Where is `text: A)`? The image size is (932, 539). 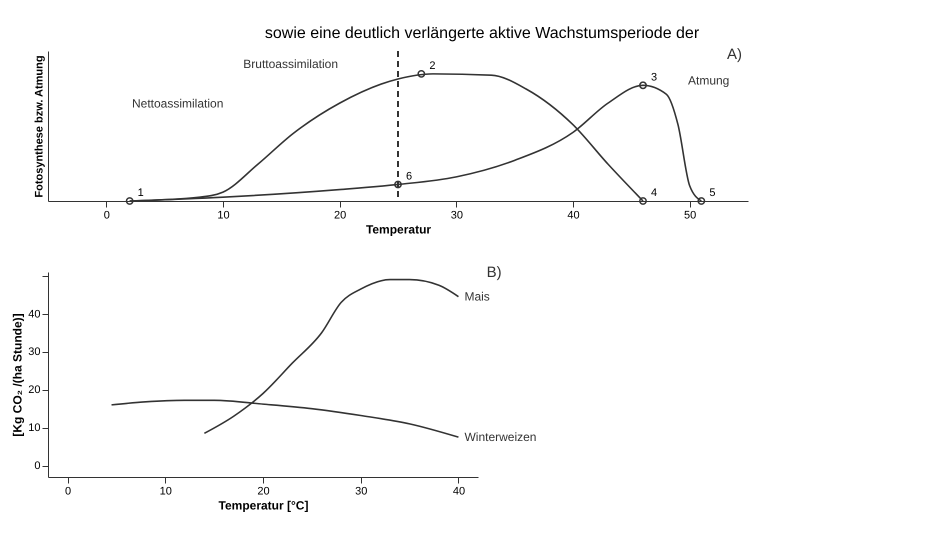 text: A) is located at coordinates (734, 54).